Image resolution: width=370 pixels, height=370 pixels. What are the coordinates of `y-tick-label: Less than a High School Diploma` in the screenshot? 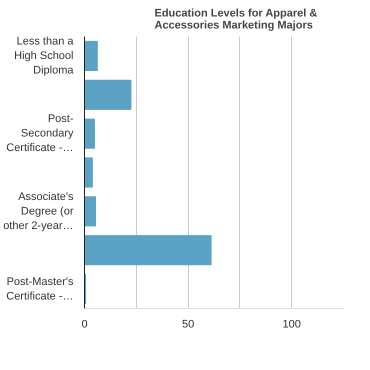 It's located at (44, 56).